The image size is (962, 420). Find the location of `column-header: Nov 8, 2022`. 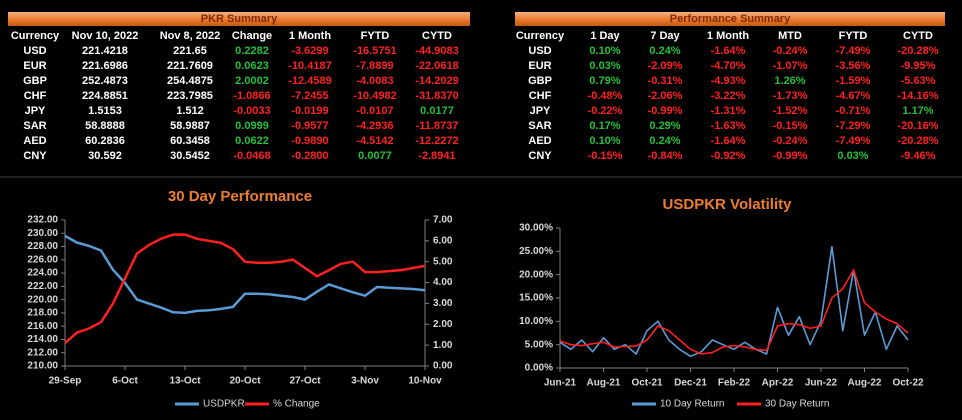

column-header: Nov 8, 2022 is located at coordinates (190, 36).